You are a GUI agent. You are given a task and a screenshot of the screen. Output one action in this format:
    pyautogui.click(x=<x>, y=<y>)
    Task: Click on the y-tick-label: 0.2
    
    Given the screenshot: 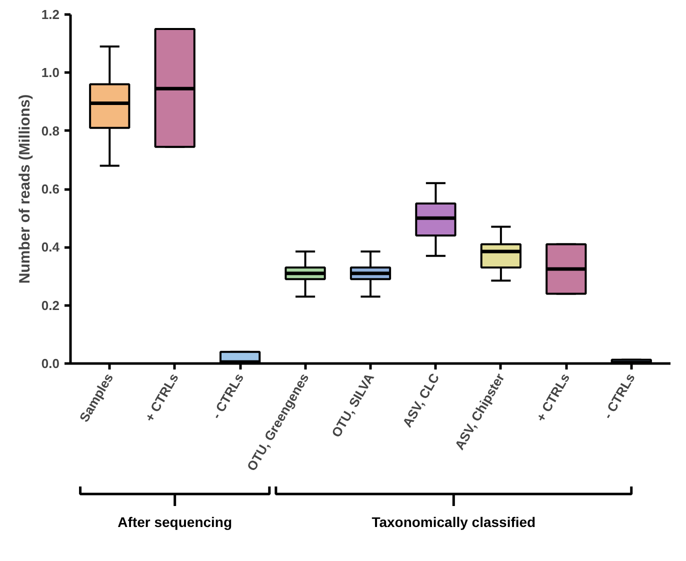 What is the action you would take?
    pyautogui.click(x=50, y=305)
    